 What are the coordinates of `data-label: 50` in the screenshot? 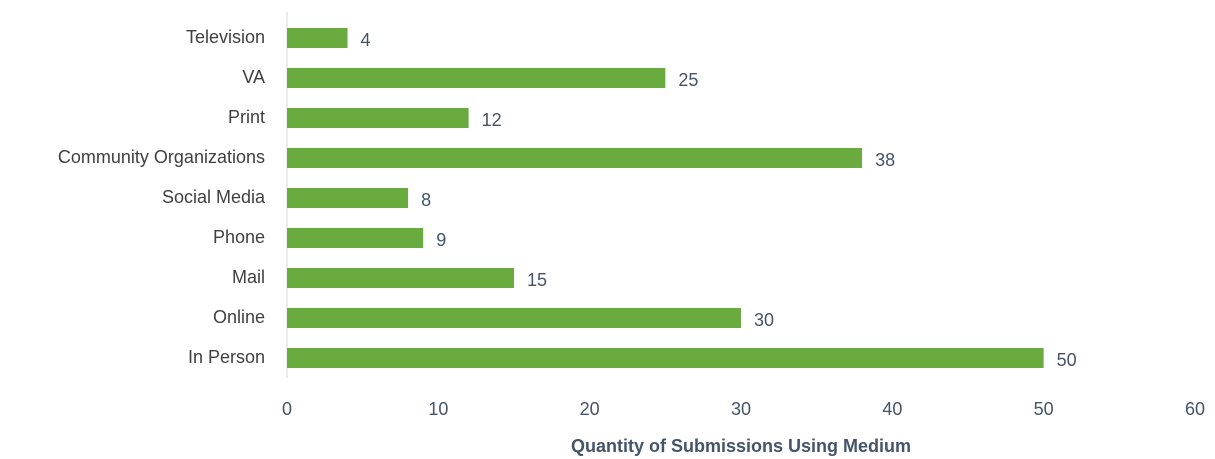 It's located at (1067, 360).